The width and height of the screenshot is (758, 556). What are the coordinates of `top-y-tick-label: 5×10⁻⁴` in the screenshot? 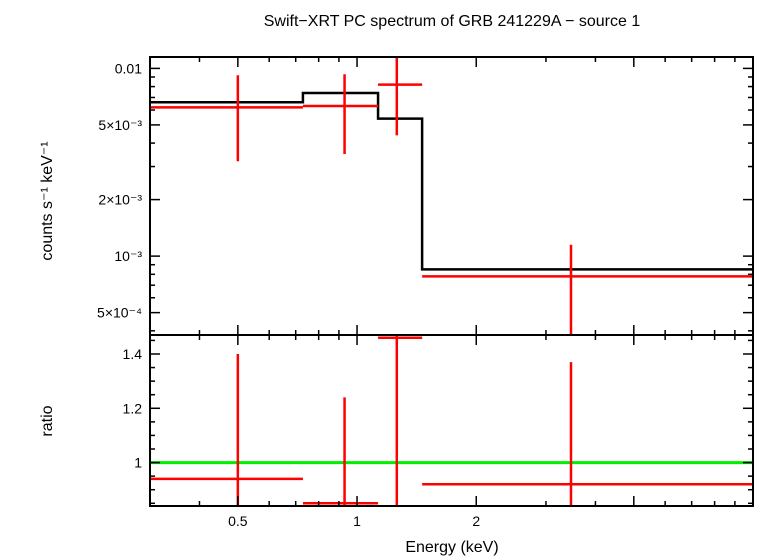 It's located at (119, 313).